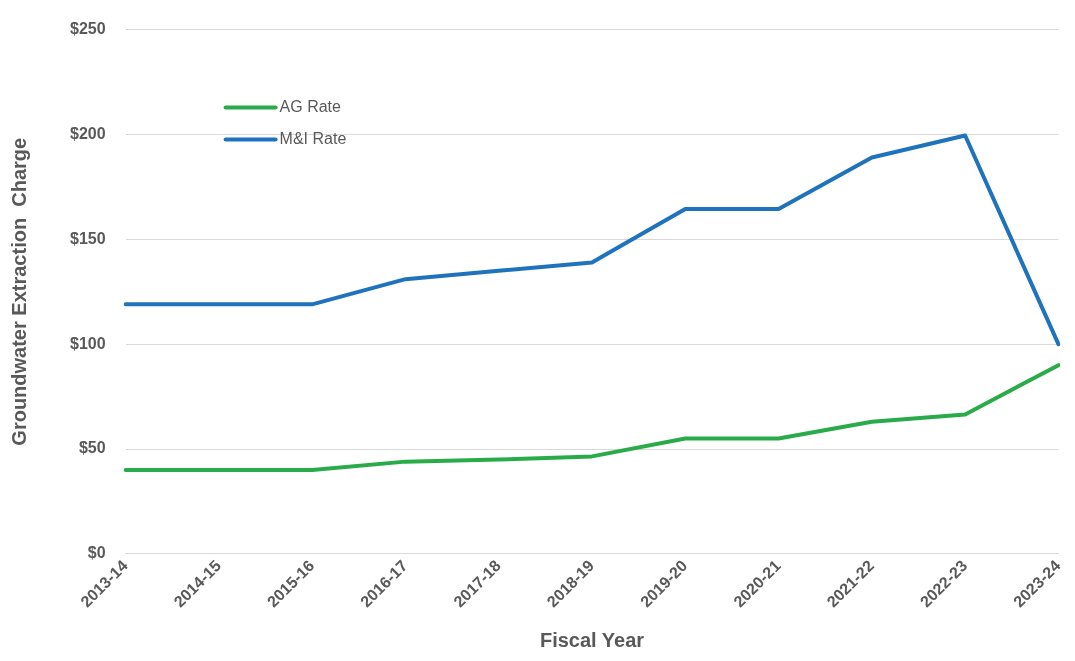  Describe the element at coordinates (96, 553) in the screenshot. I see `y-tick-label: $0` at that location.